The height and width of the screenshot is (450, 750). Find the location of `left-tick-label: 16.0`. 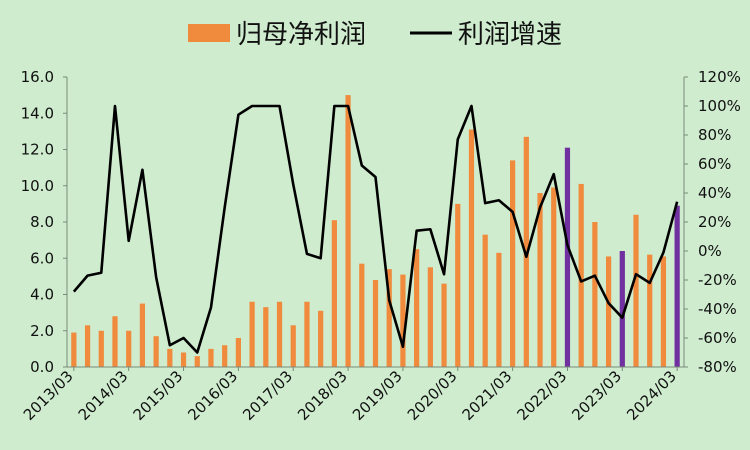

left-tick-label: 16.0 is located at coordinates (37, 77).